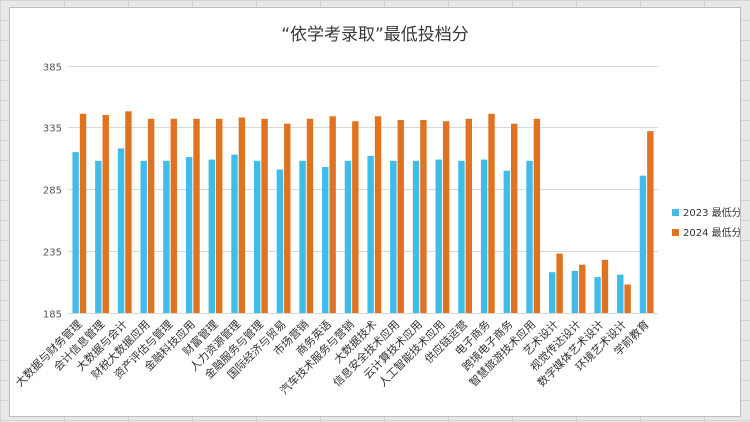  Describe the element at coordinates (52, 68) in the screenshot. I see `y-tick-label: 385` at that location.